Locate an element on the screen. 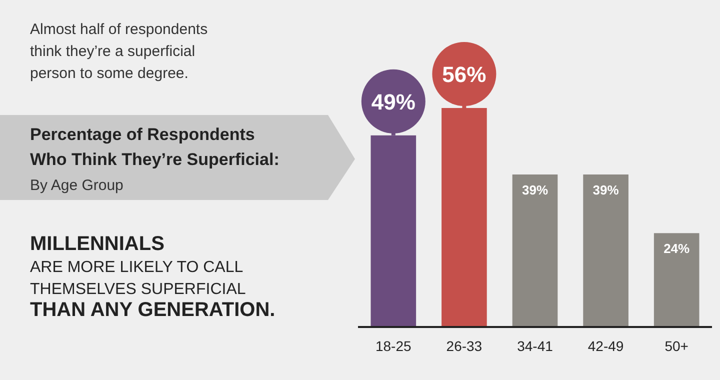 Image resolution: width=720 pixels, height=380 pixels. text: By Age Group is located at coordinates (77, 185).